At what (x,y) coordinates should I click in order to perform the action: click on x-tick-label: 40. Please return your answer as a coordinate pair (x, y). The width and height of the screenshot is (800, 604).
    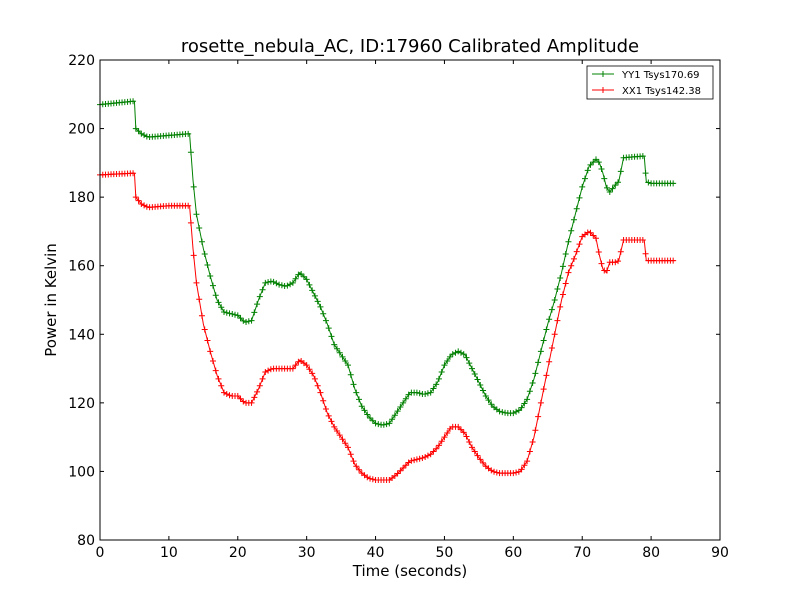
    Looking at the image, I should click on (376, 553).